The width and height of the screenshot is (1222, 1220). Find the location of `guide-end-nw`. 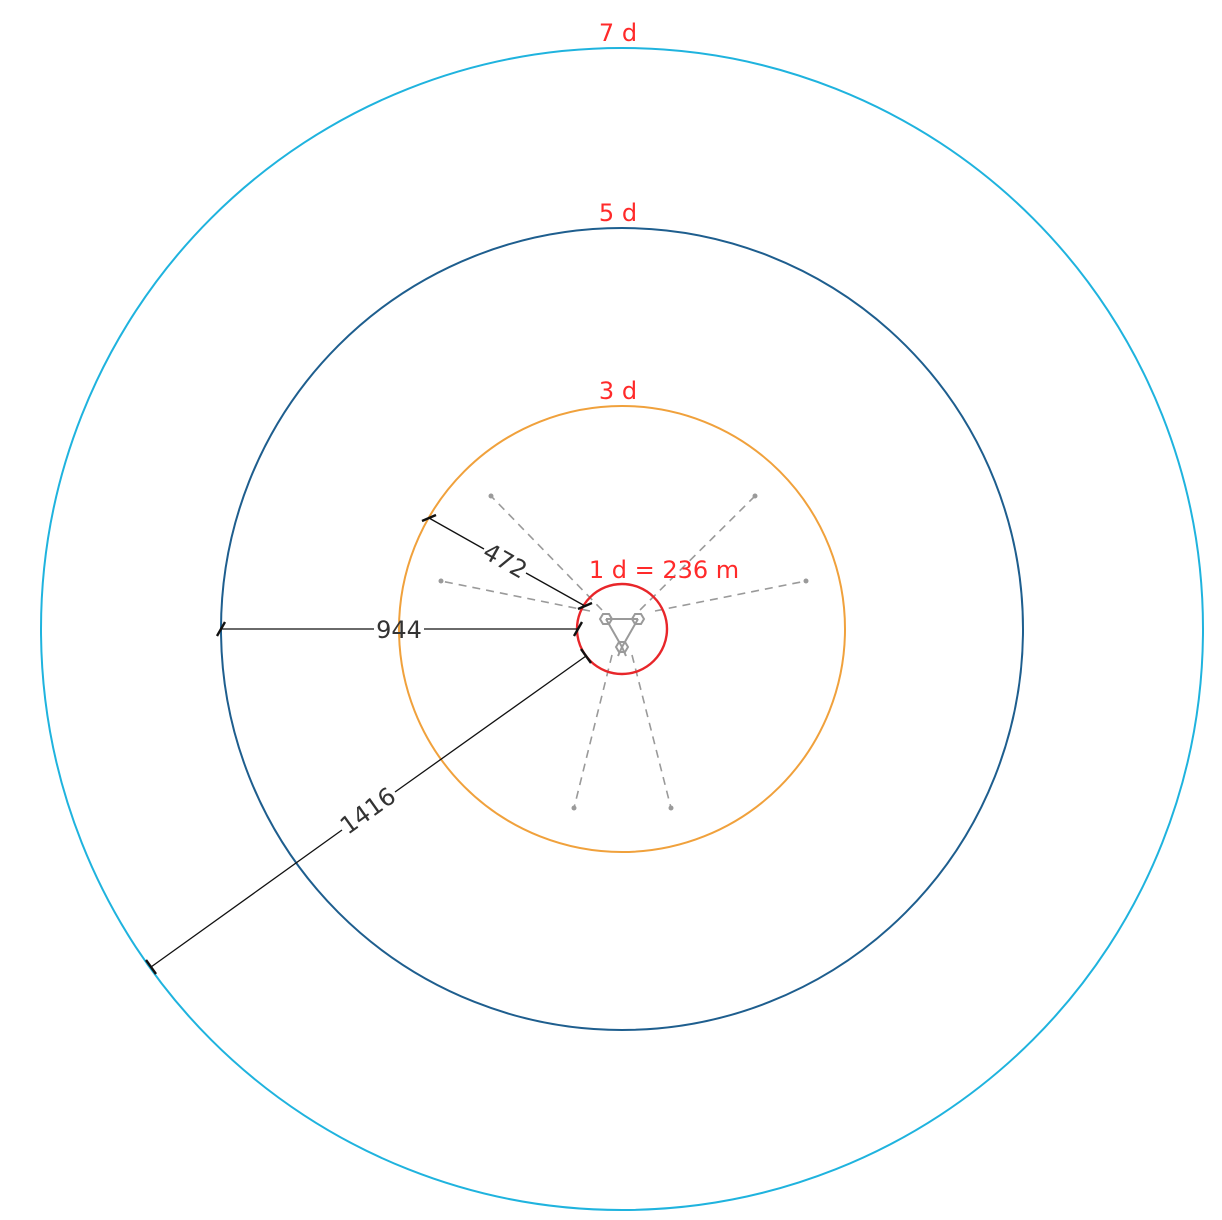

guide-end-nw is located at coordinates (491, 496).